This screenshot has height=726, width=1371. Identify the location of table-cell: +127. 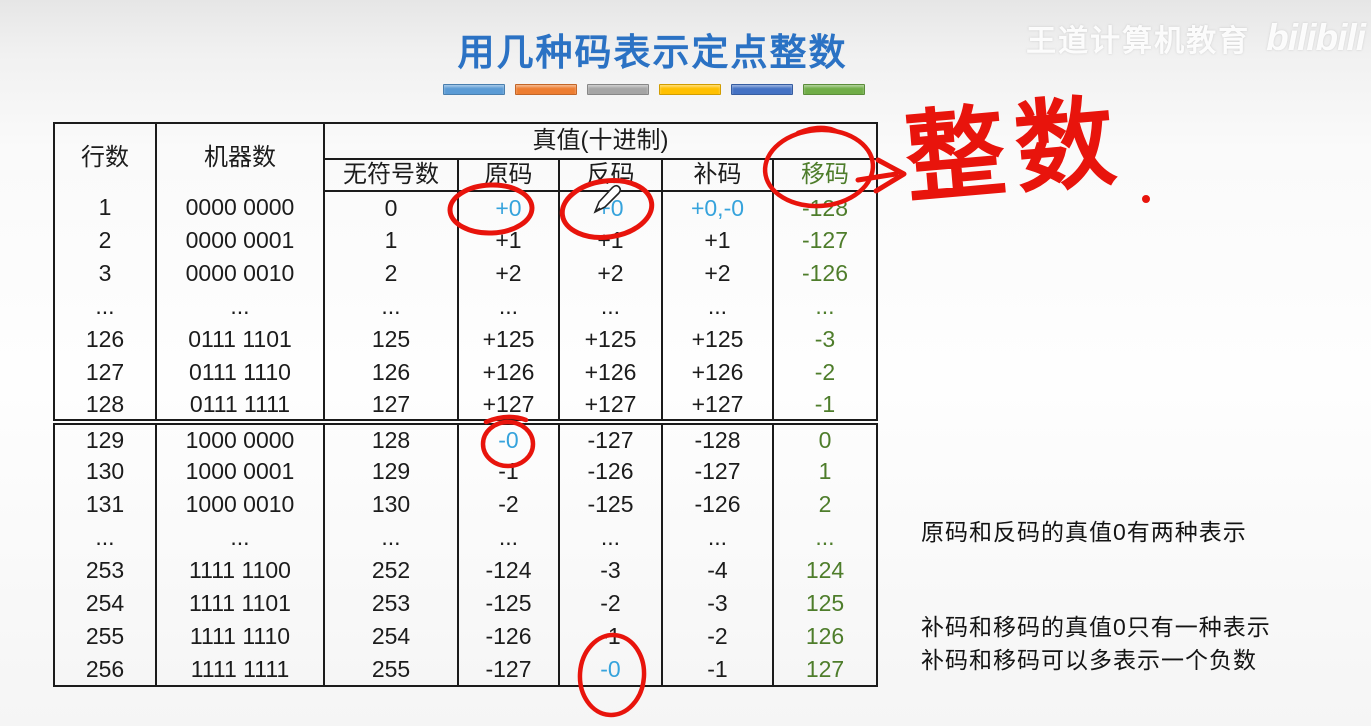
(610, 405).